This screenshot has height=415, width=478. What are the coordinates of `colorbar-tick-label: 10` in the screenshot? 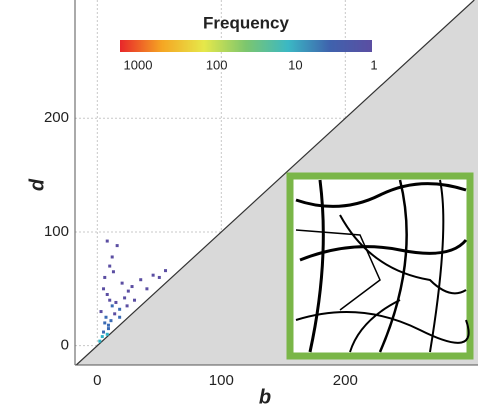 It's located at (295, 64).